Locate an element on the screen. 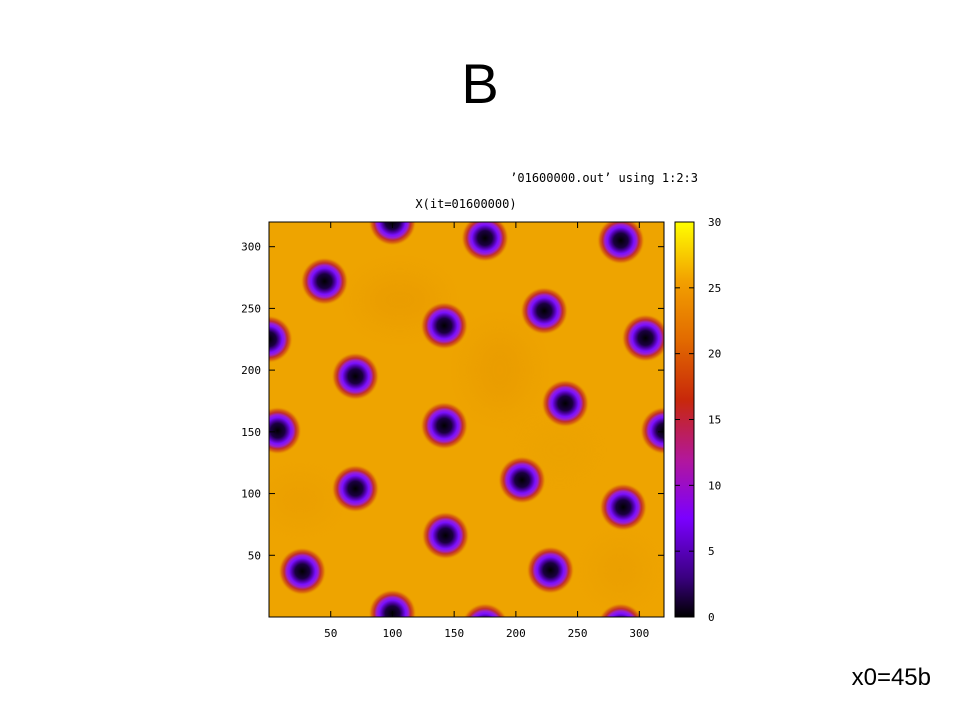  colorbar-tick-label: 10 is located at coordinates (714, 485).